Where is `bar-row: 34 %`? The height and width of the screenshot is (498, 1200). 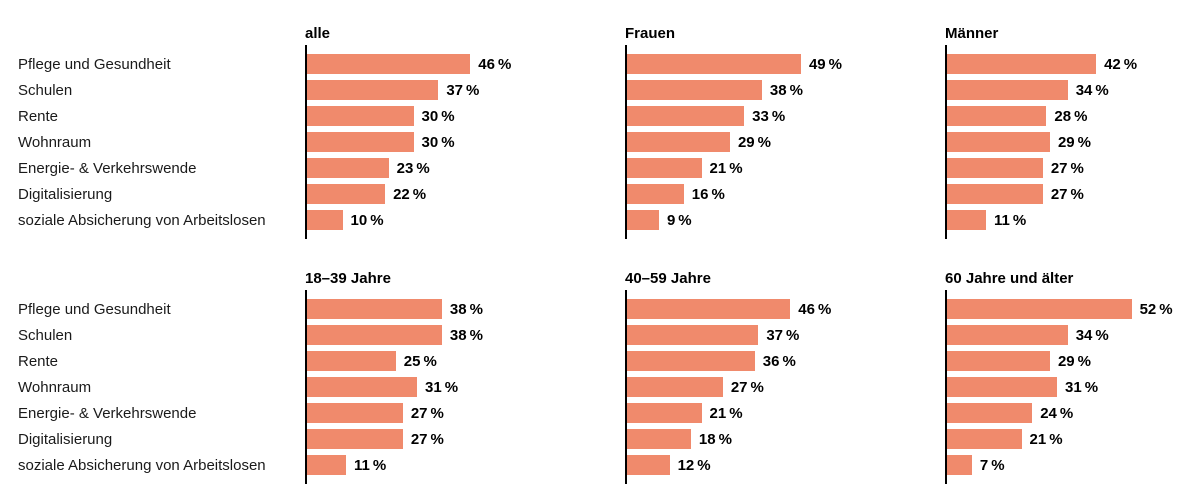 bar-row: 34 % is located at coordinates (1073, 90).